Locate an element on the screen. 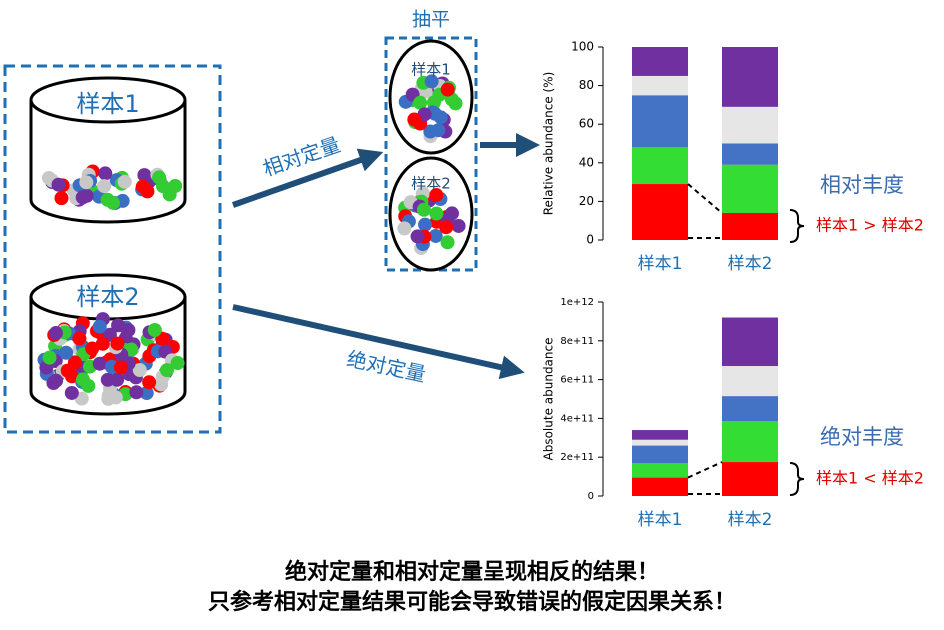 This screenshot has height=630, width=944. y-tick-label: 80 is located at coordinates (586, 85).